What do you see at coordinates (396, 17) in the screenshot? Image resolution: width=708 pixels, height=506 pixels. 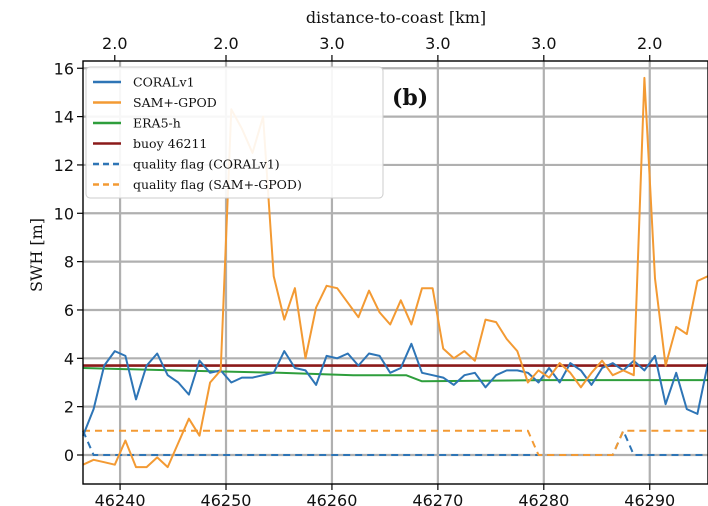 I see `top-axis-title: distance-to-coast [km]` at bounding box center [396, 17].